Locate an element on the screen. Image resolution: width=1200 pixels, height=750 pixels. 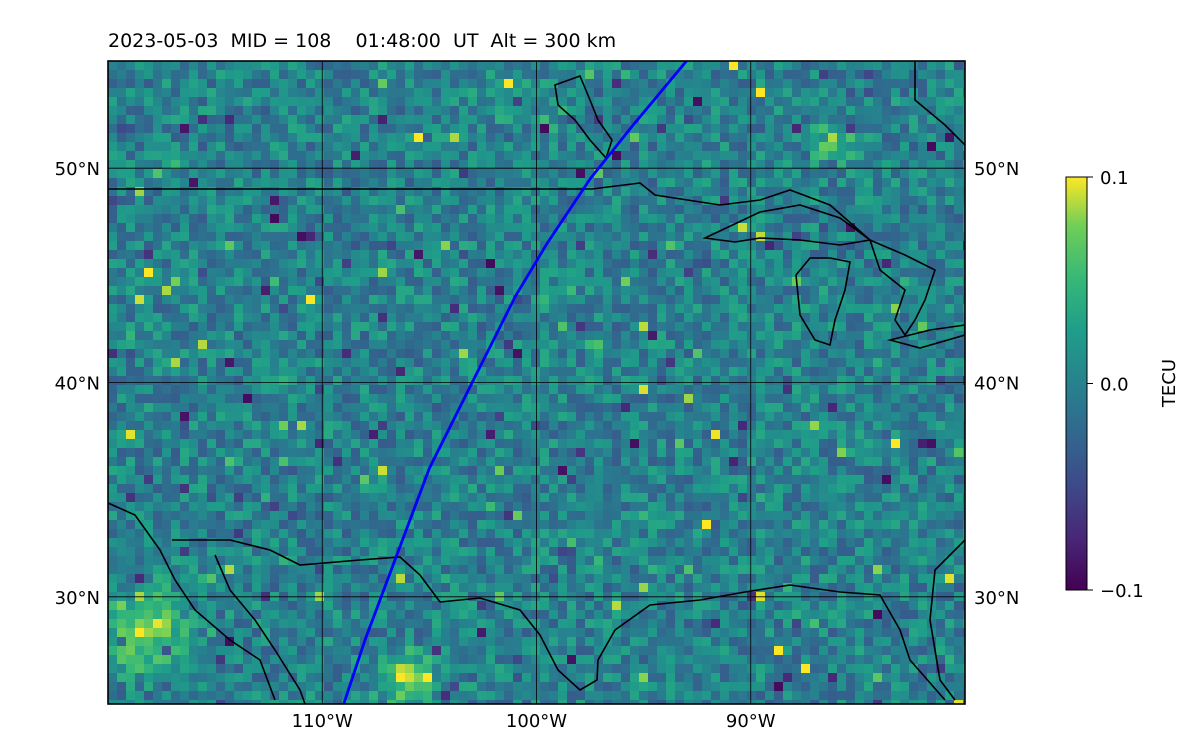
lake-superior is located at coordinates (787, 225).